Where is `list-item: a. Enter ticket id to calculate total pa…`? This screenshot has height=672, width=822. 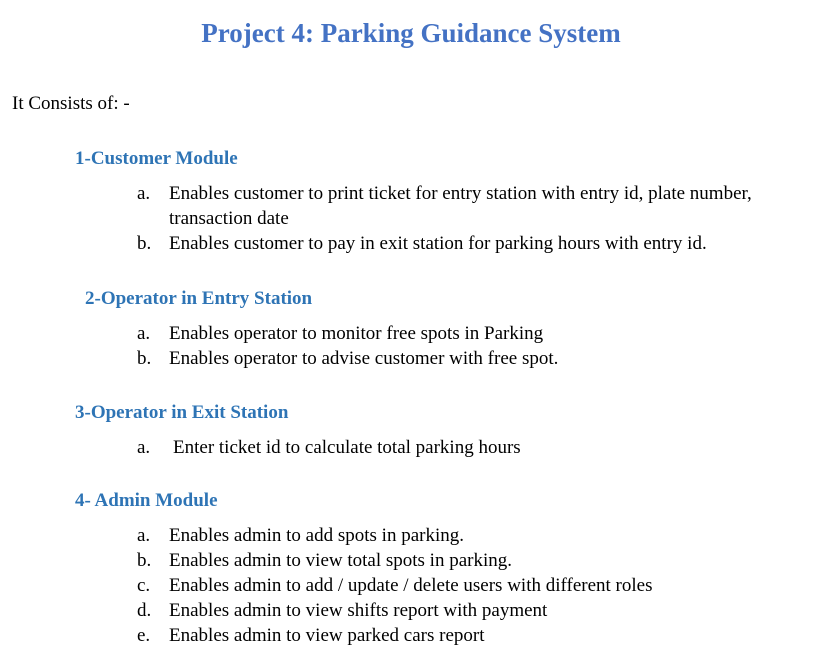 list-item: a. Enter ticket id to calculate total pa… is located at coordinates (411, 447).